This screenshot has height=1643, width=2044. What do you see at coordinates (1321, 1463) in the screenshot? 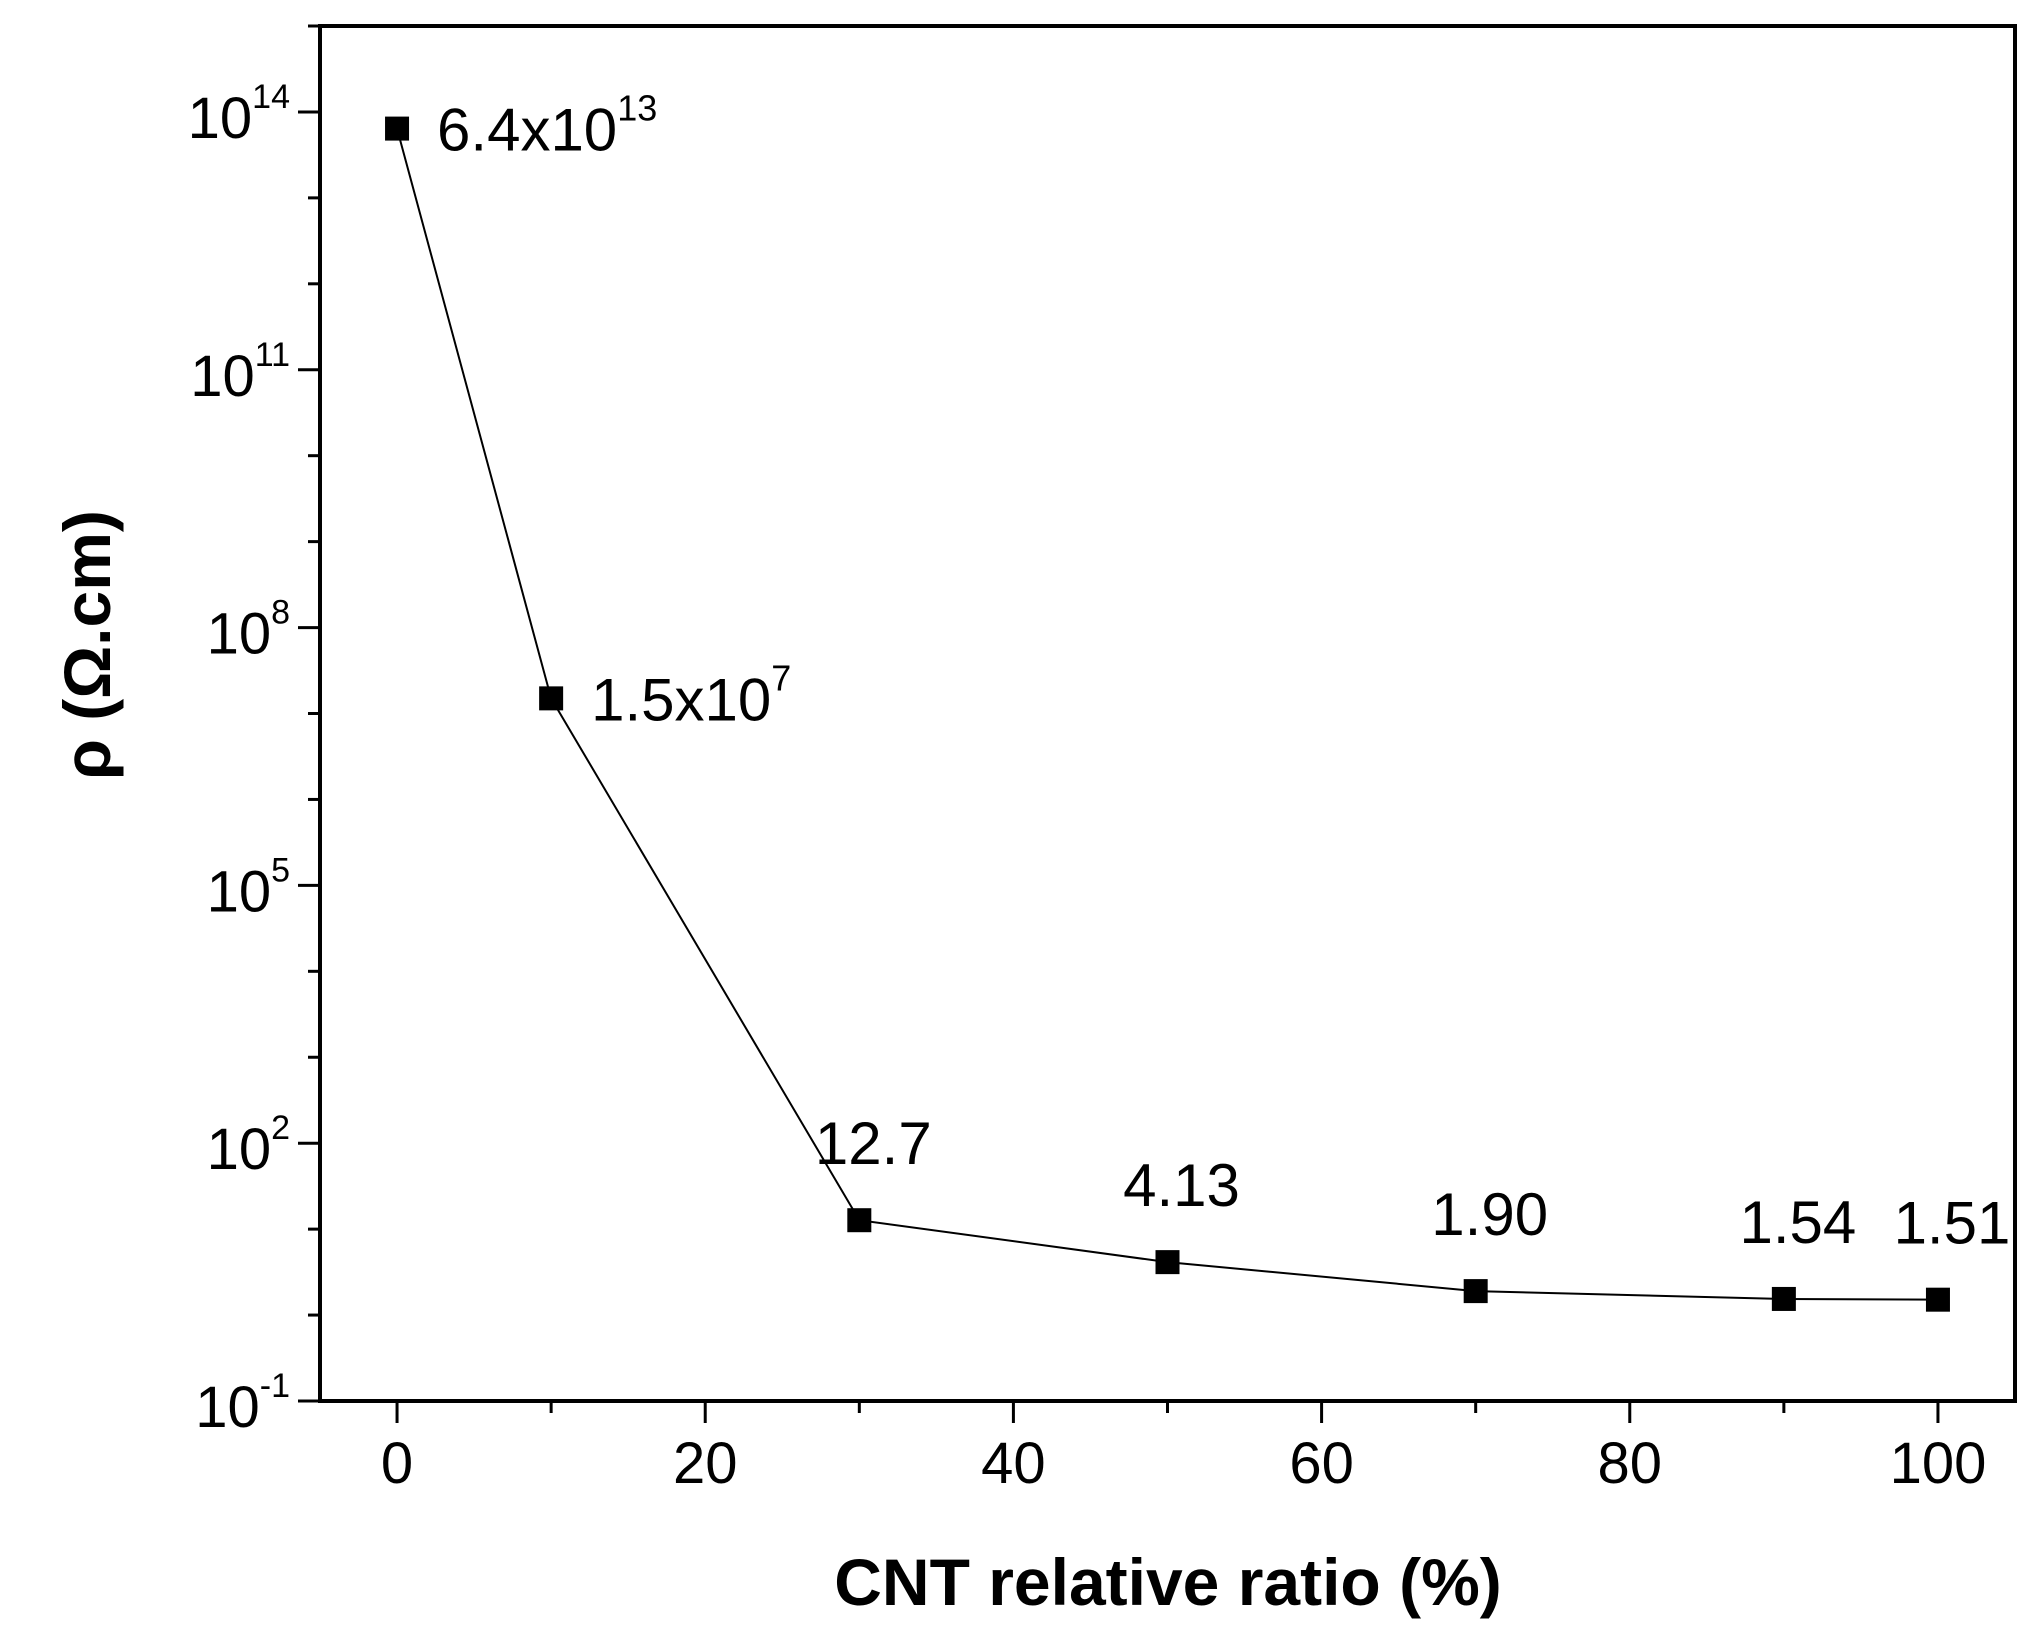
I see `x-tick-label: 60` at bounding box center [1321, 1463].